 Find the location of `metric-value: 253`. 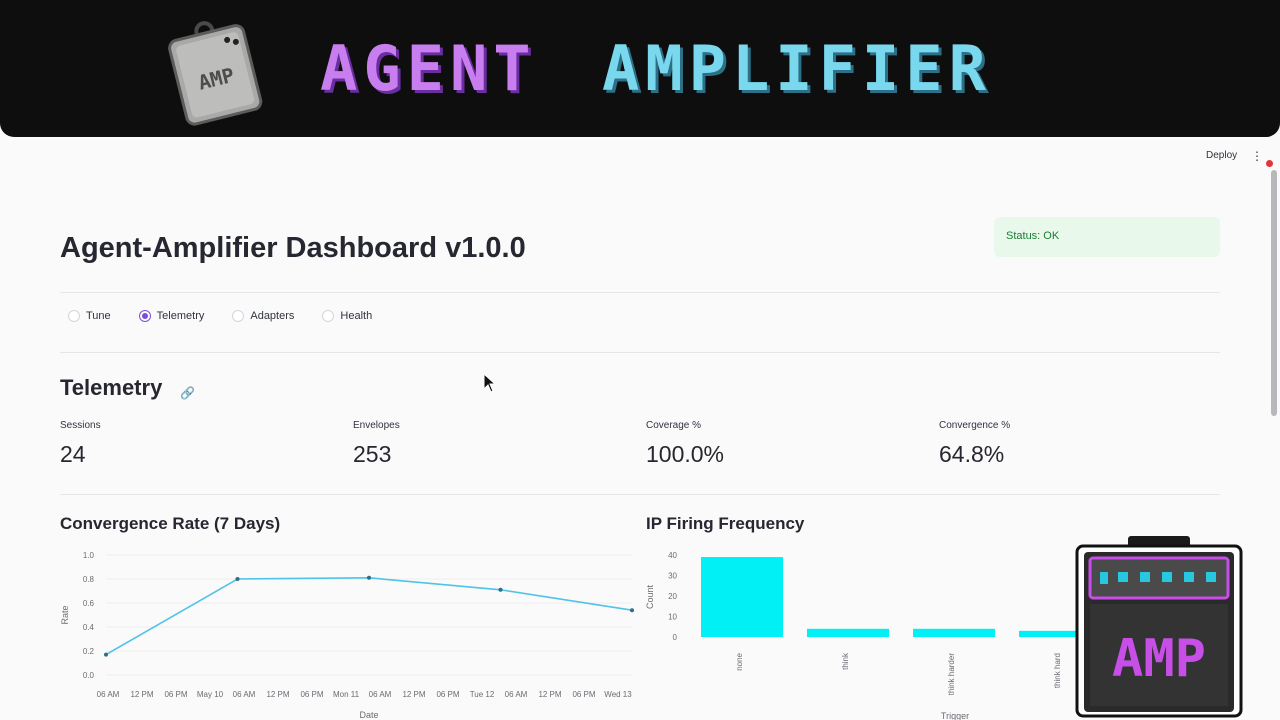

metric-value: 253 is located at coordinates (372, 454).